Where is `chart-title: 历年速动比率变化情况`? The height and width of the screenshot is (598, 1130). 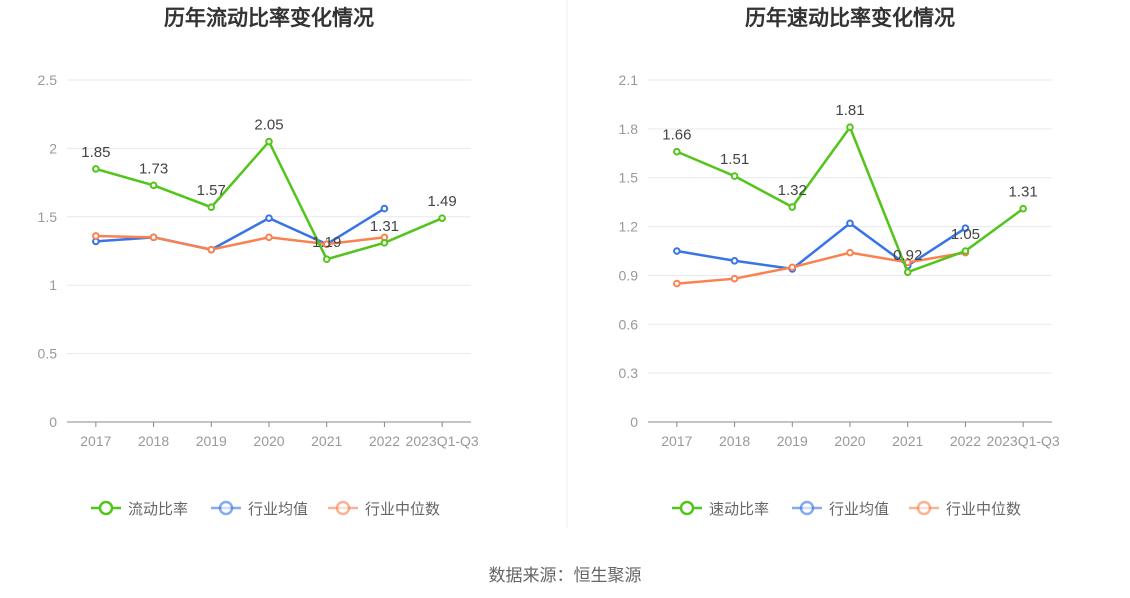
chart-title: 历年速动比率变化情况 is located at coordinates (850, 18).